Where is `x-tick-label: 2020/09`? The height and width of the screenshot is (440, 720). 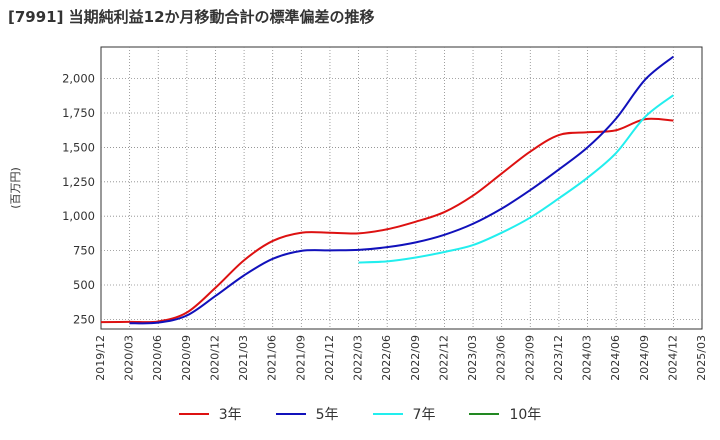 x-tick-label: 2020/09 is located at coordinates (186, 358).